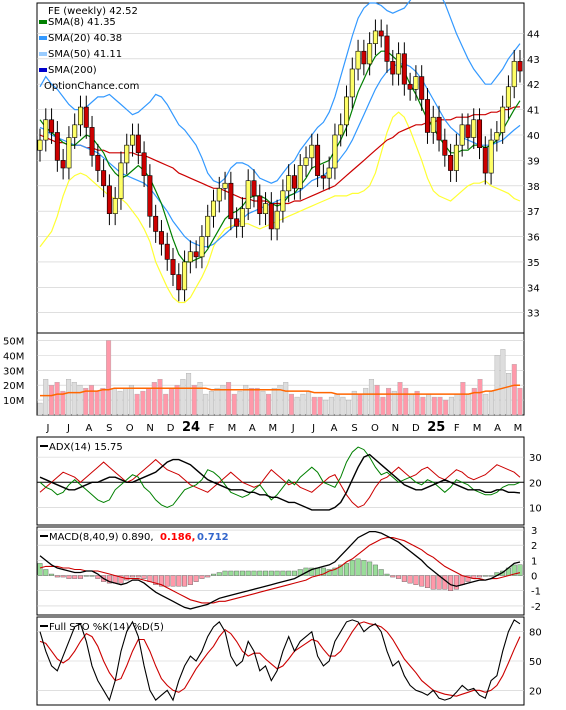 This screenshot has width=566, height=710. Describe the element at coordinates (533, 60) in the screenshot. I see `price-y-tick-label: 43` at that location.